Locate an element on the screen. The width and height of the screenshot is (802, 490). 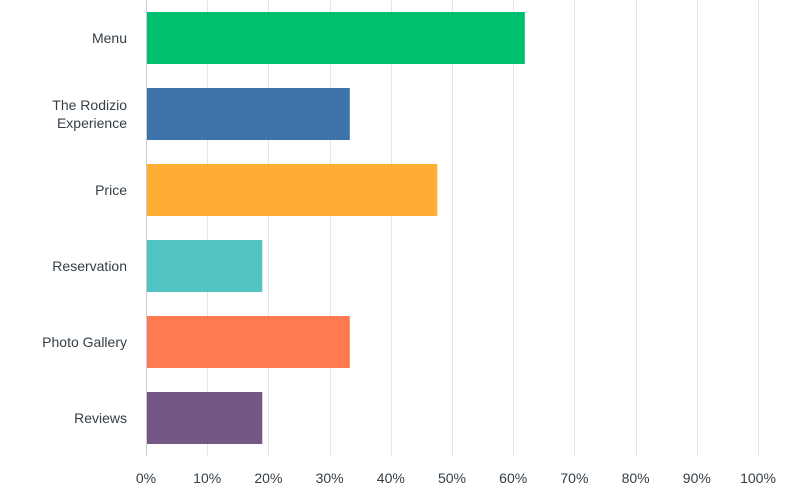
x-tick-label: 50% is located at coordinates (452, 478).